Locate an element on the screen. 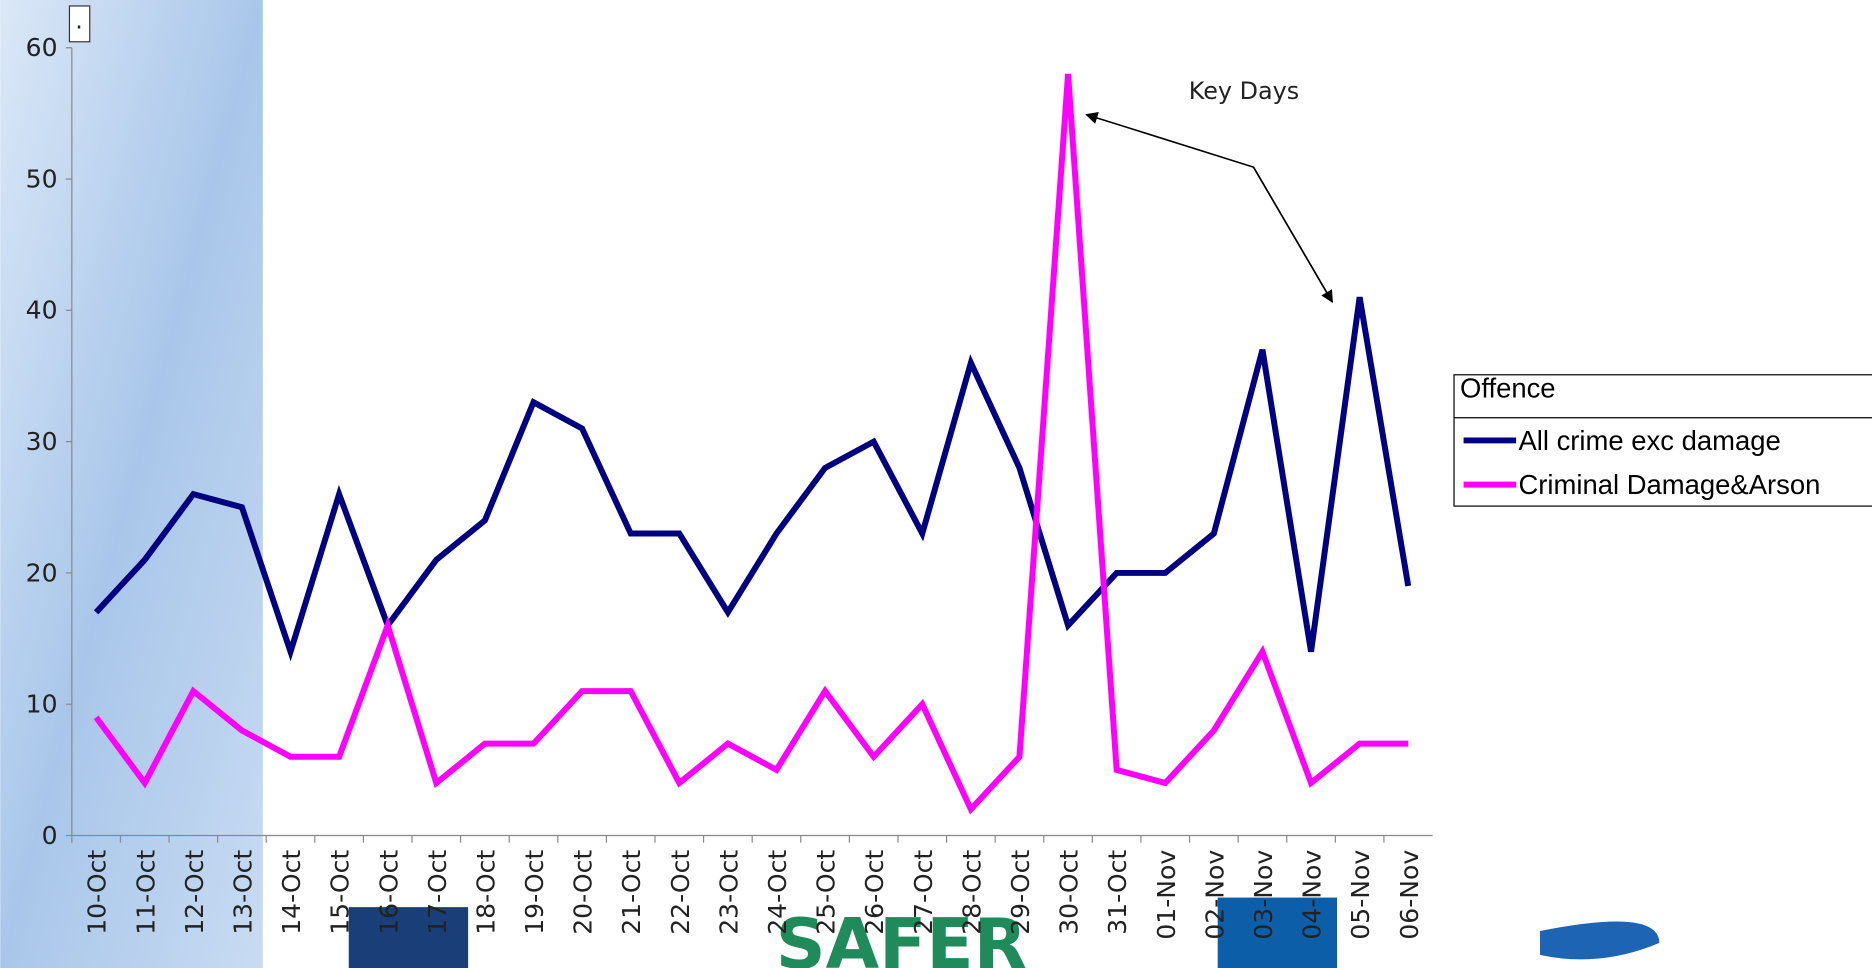 This screenshot has height=968, width=1872. y-tick-label: 30 is located at coordinates (42, 441).